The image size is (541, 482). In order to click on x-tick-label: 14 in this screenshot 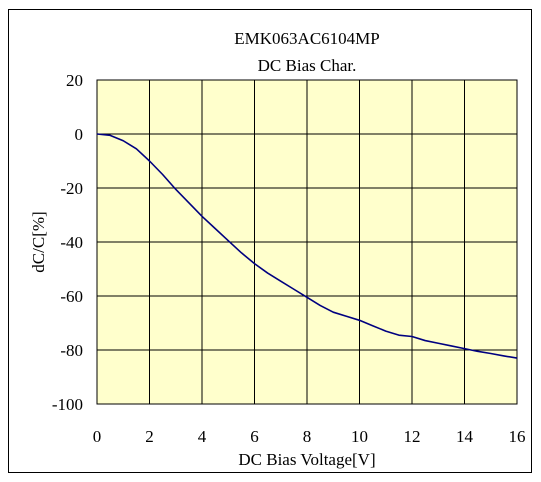, I will do `click(465, 436)`.